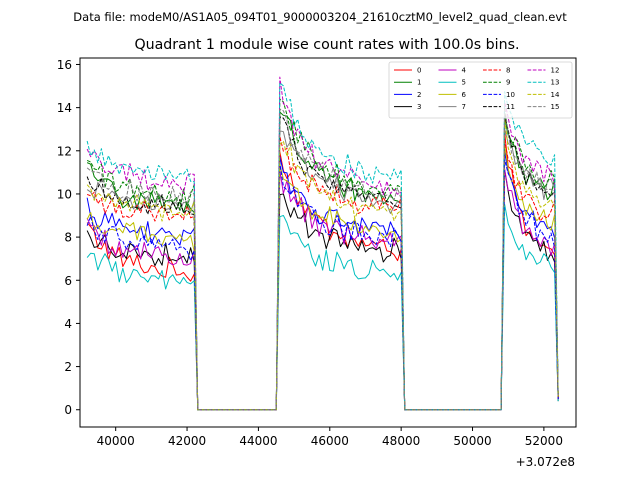 This screenshot has width=640, height=484. Describe the element at coordinates (544, 441) in the screenshot. I see `x-tick-label: 52000` at that location.